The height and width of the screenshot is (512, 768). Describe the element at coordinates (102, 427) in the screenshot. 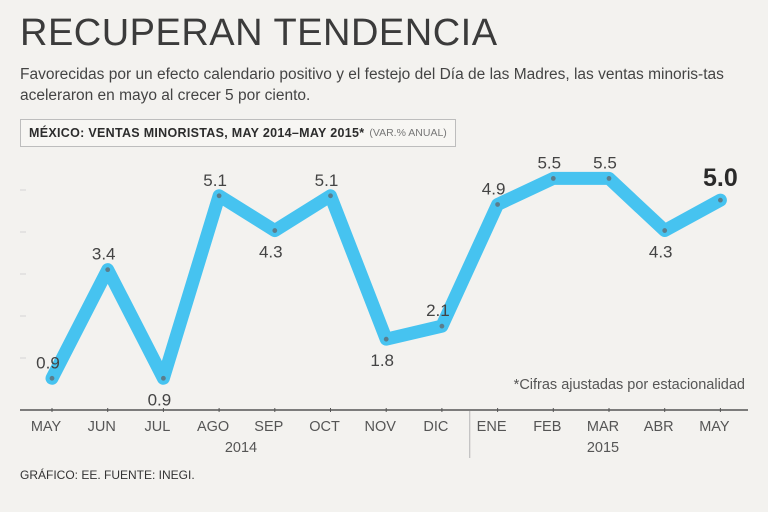

I see `x-tick-label-1: JUN` at that location.